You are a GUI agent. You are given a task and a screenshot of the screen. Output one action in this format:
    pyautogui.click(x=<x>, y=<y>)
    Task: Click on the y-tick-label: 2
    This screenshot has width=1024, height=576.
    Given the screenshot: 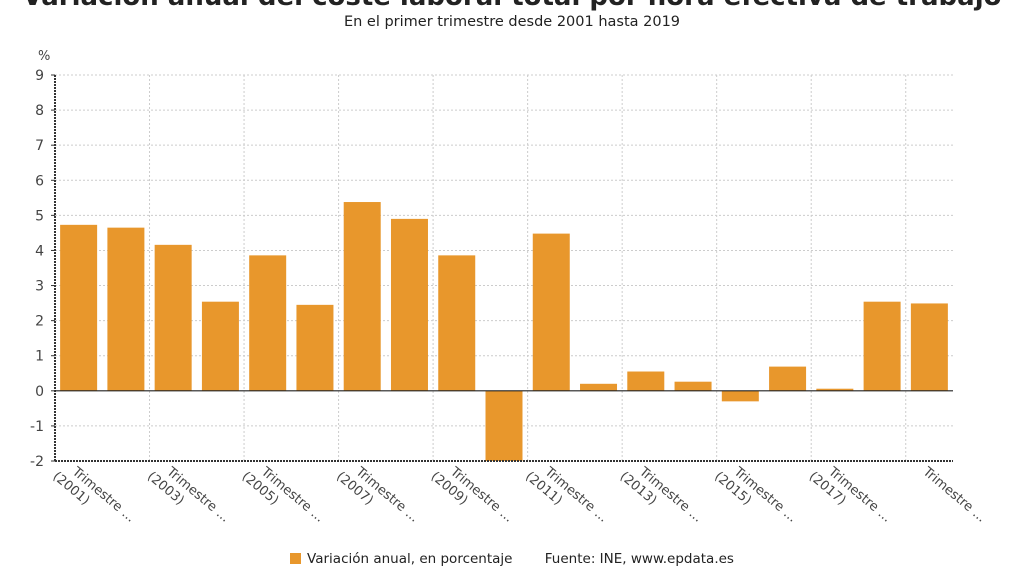 What is the action you would take?
    pyautogui.click(x=39, y=322)
    